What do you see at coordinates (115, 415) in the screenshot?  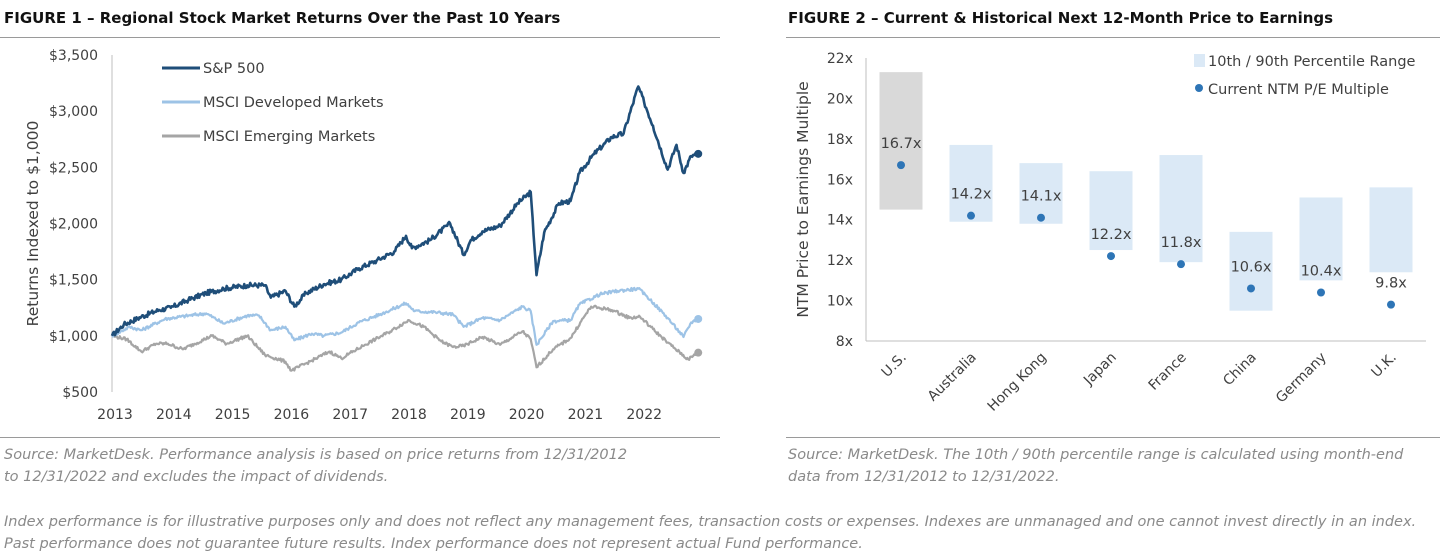 I see `x-tick-label: 2013` at bounding box center [115, 415].